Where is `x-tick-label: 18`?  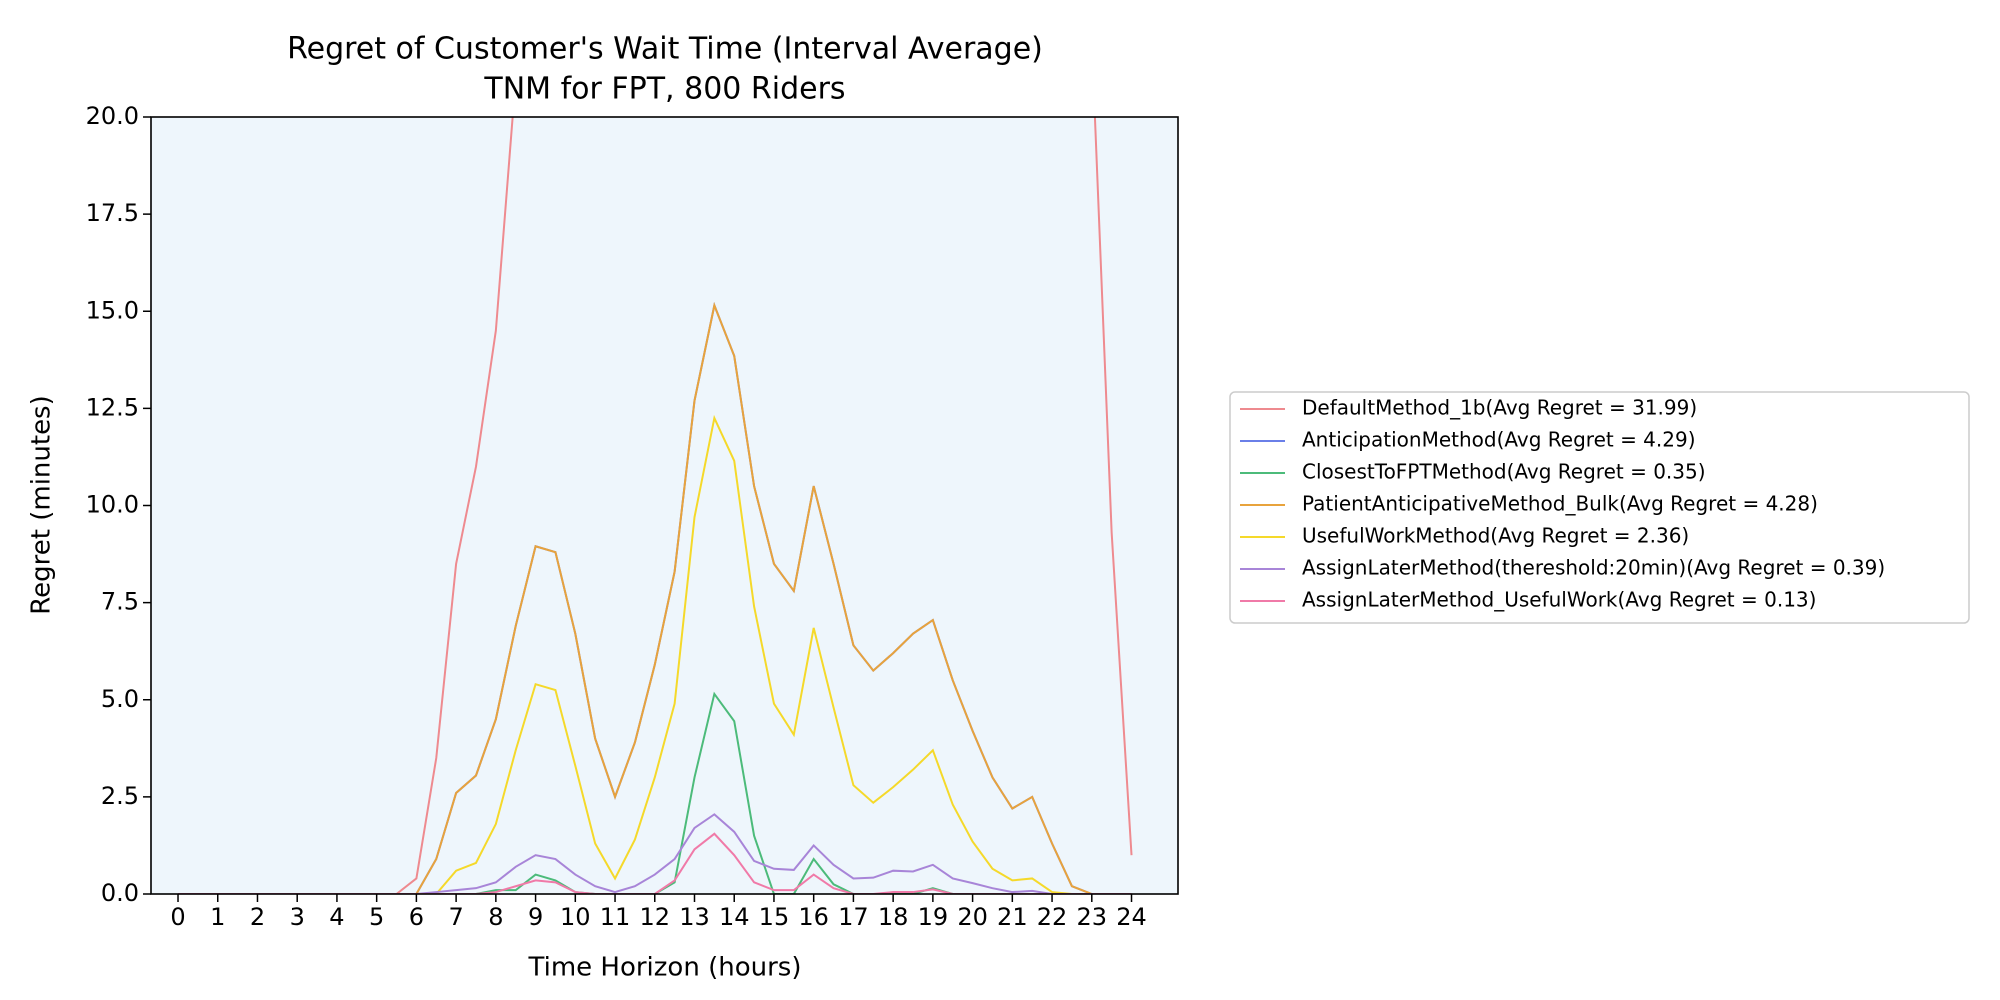
x-tick-label: 18 is located at coordinates (893, 917).